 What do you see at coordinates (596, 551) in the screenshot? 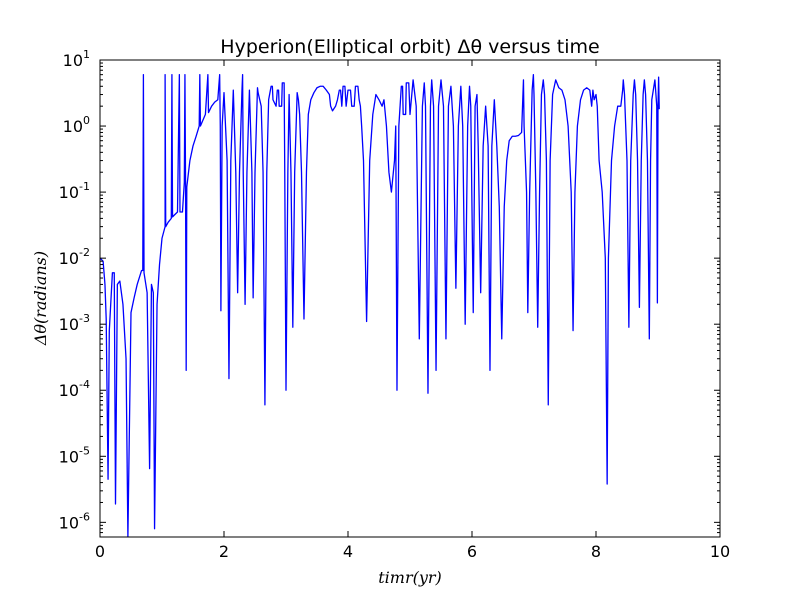
I see `x-tick-label: 8` at bounding box center [596, 551].